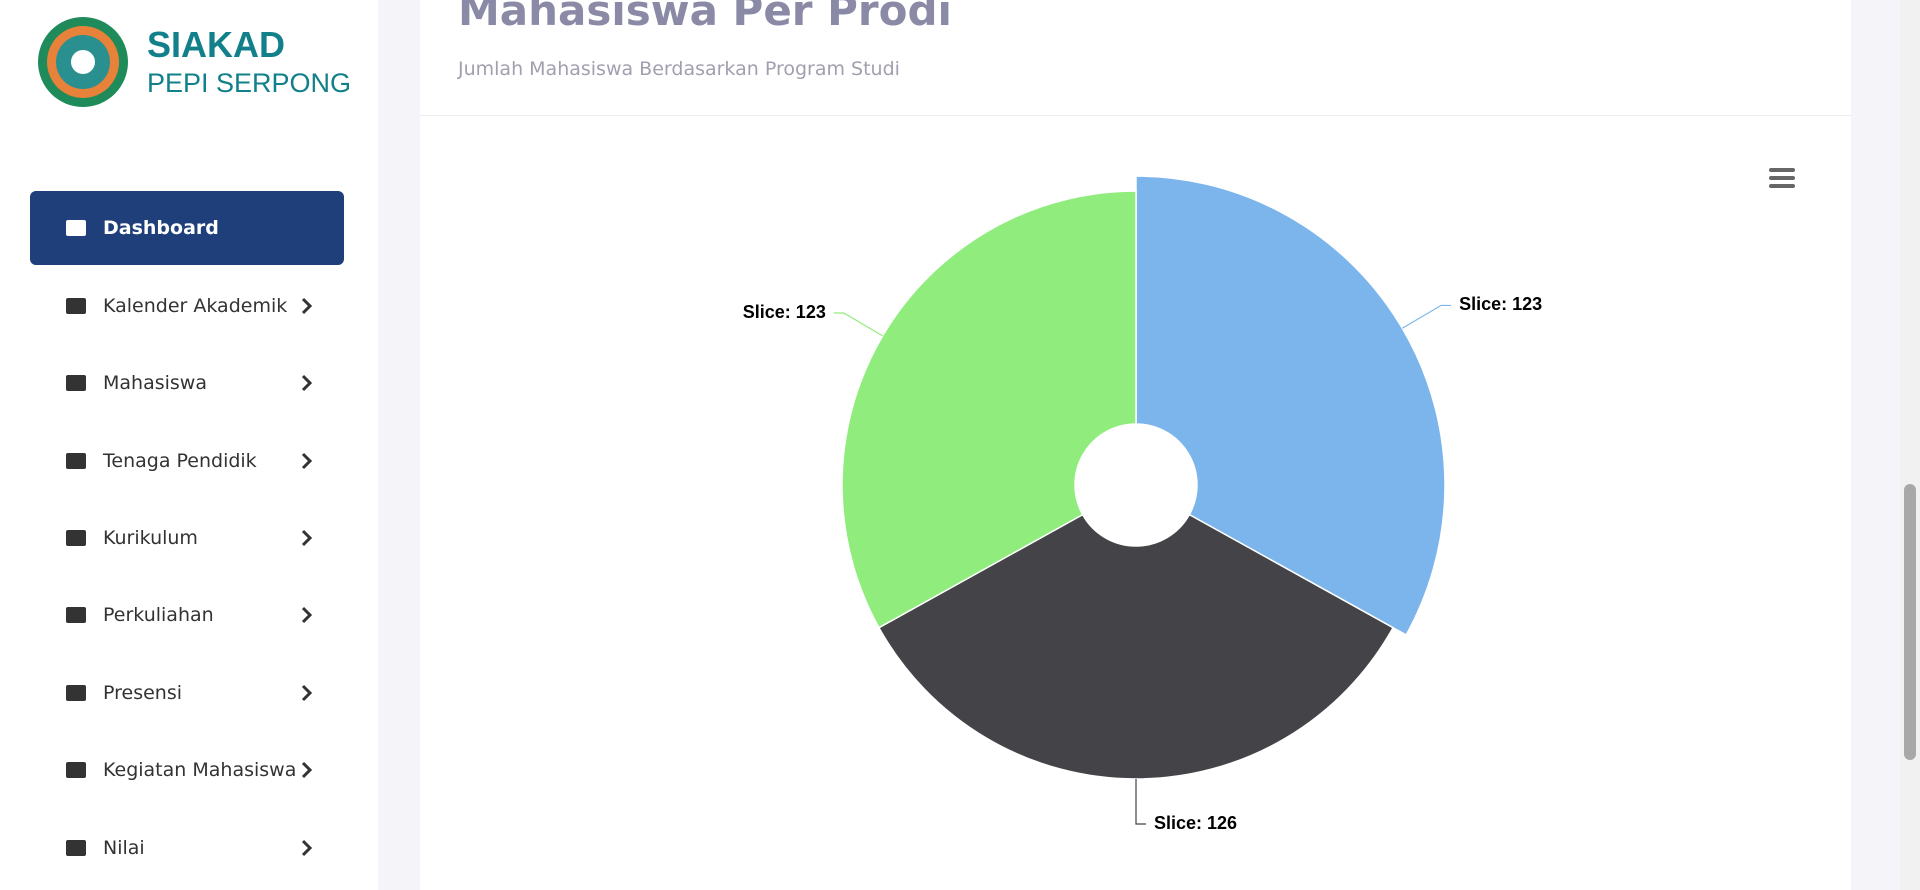 This screenshot has width=1920, height=890. I want to click on menu-item: Perkuliahan, so click(187, 615).